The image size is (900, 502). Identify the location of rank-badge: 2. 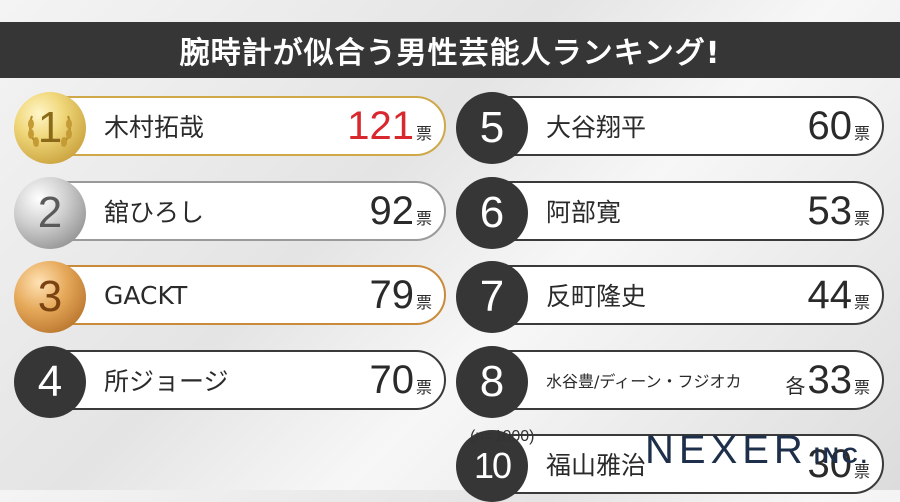
(50, 212).